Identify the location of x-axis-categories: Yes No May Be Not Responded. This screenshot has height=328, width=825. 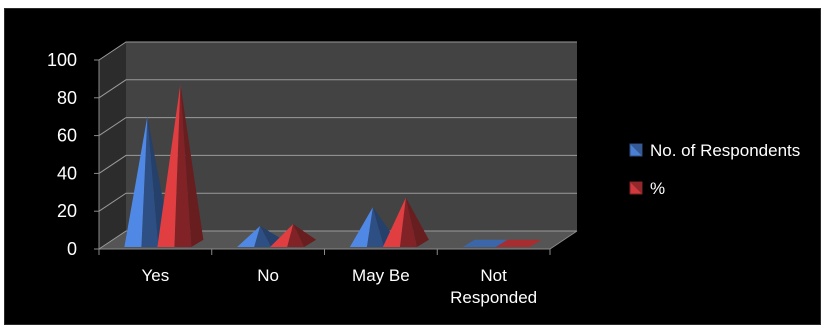
(324, 278).